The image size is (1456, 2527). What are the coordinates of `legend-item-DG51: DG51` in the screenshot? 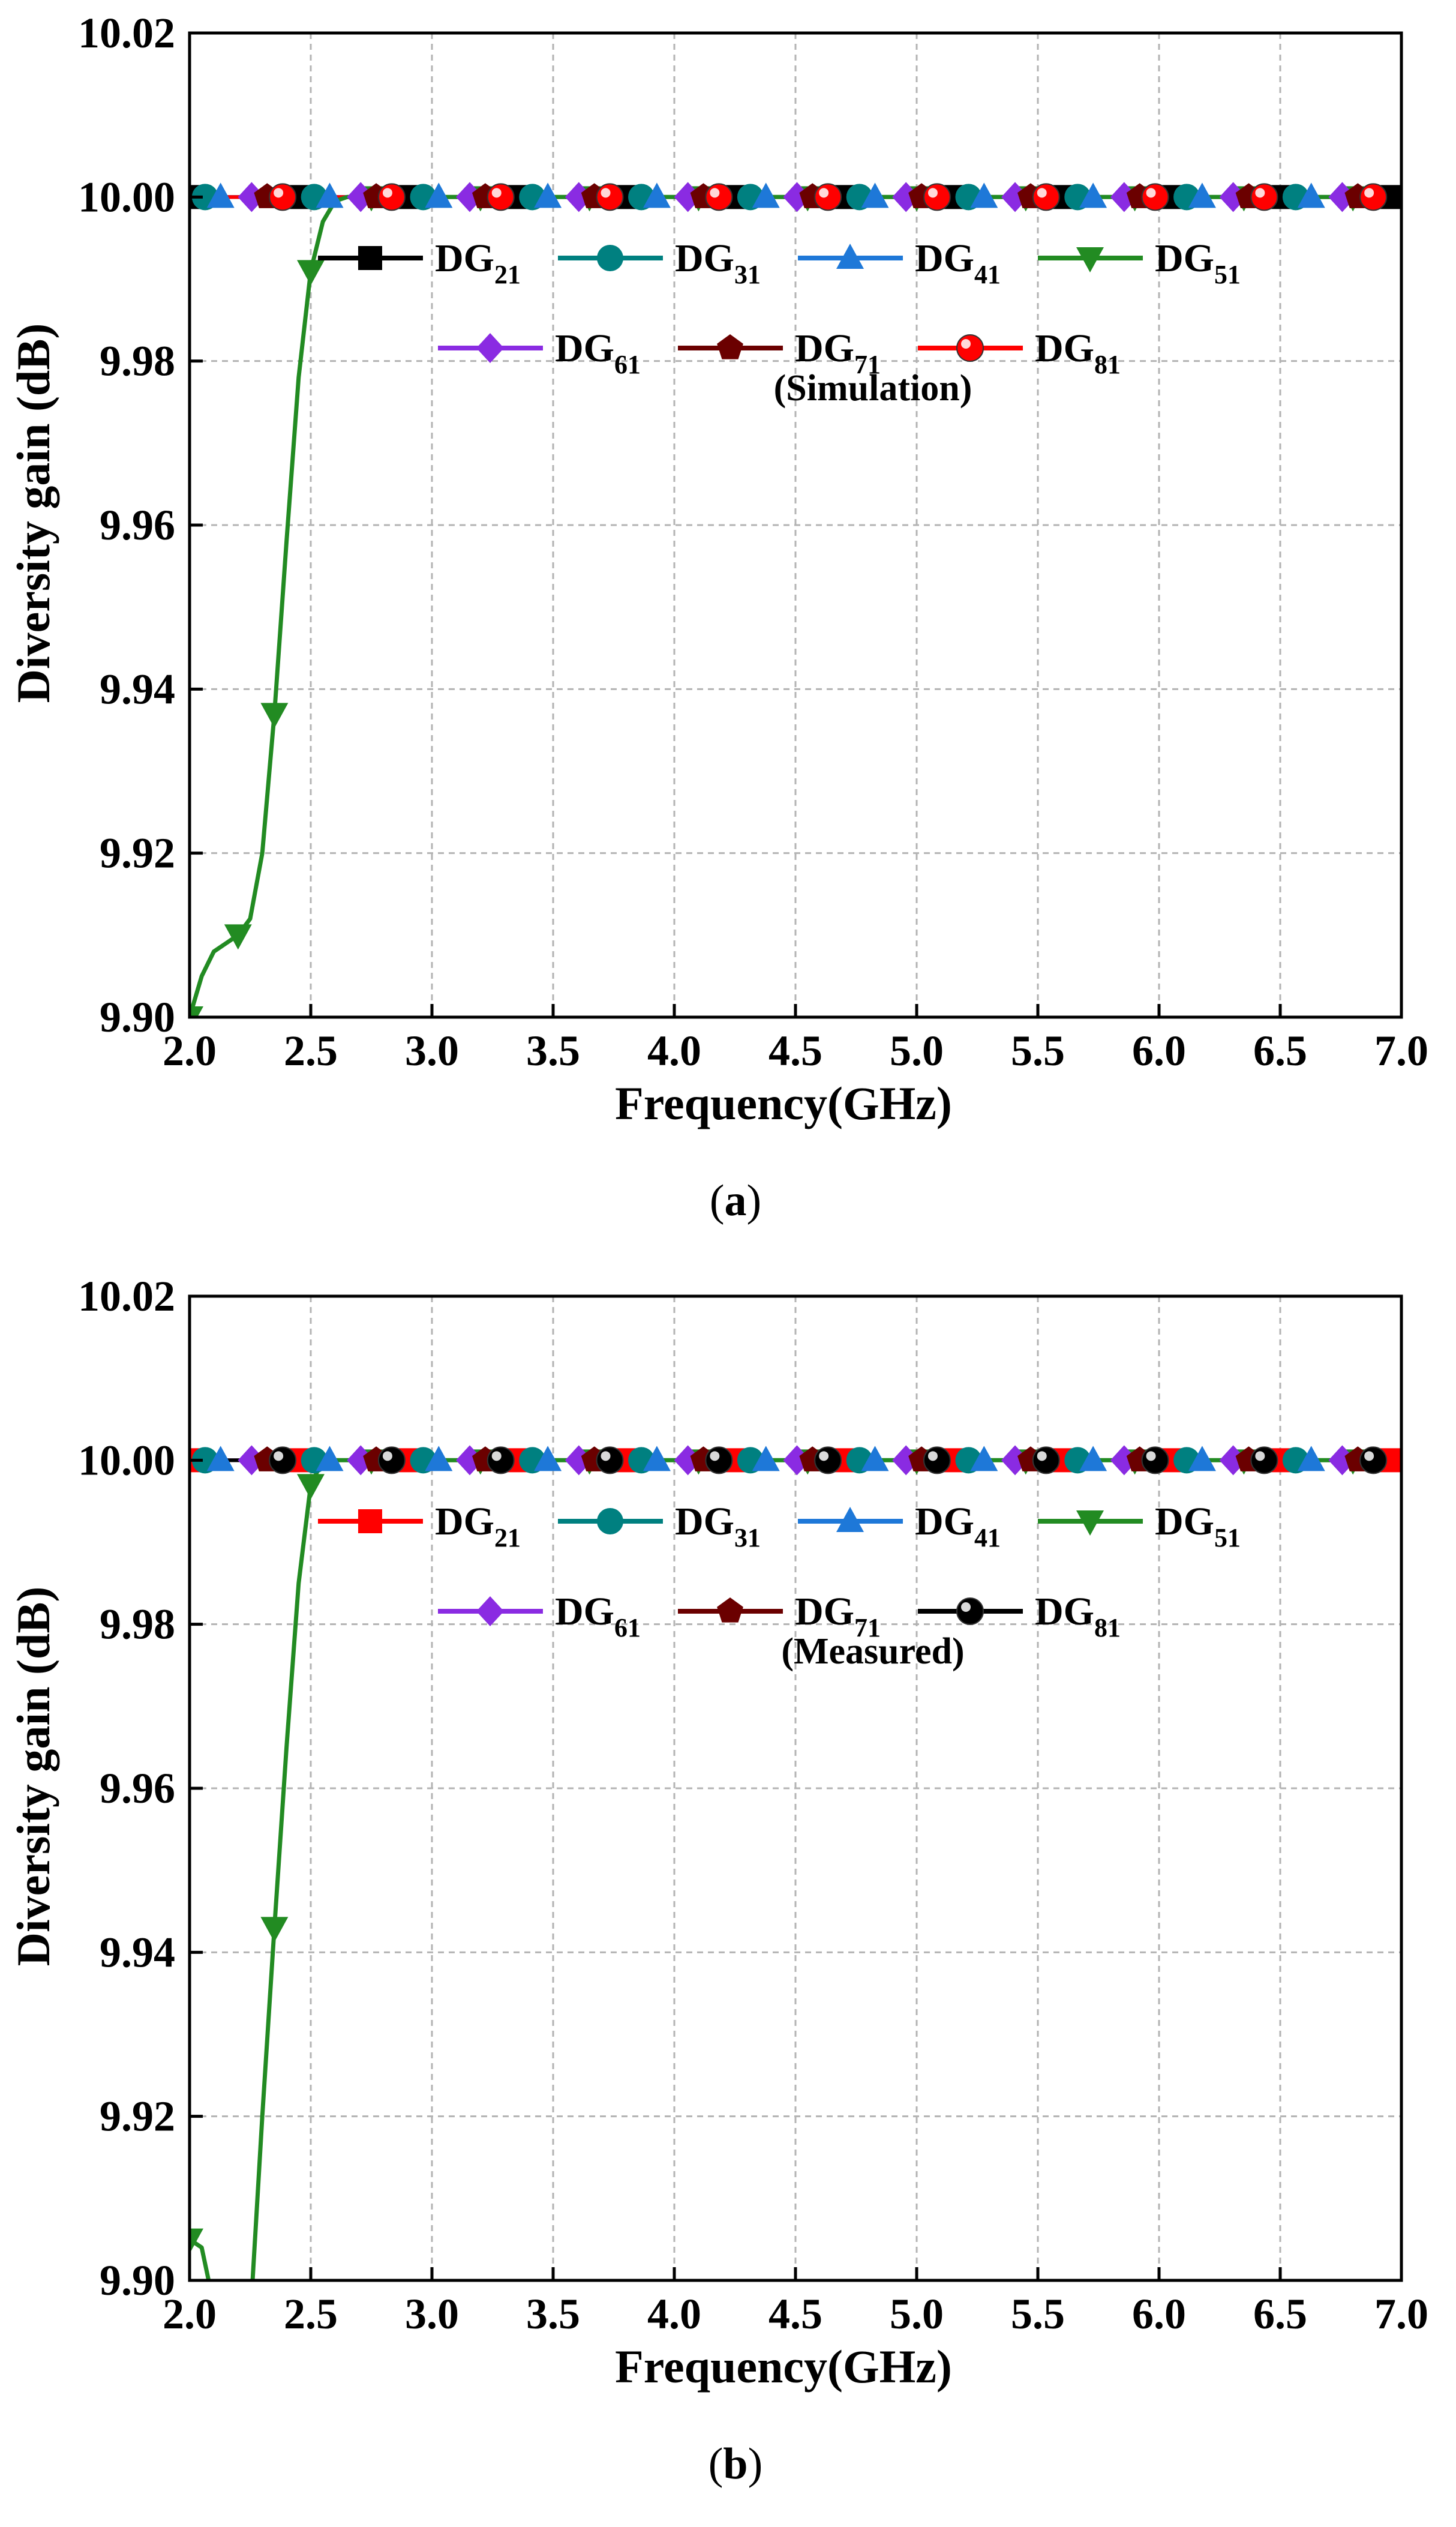 It's located at (1140, 262).